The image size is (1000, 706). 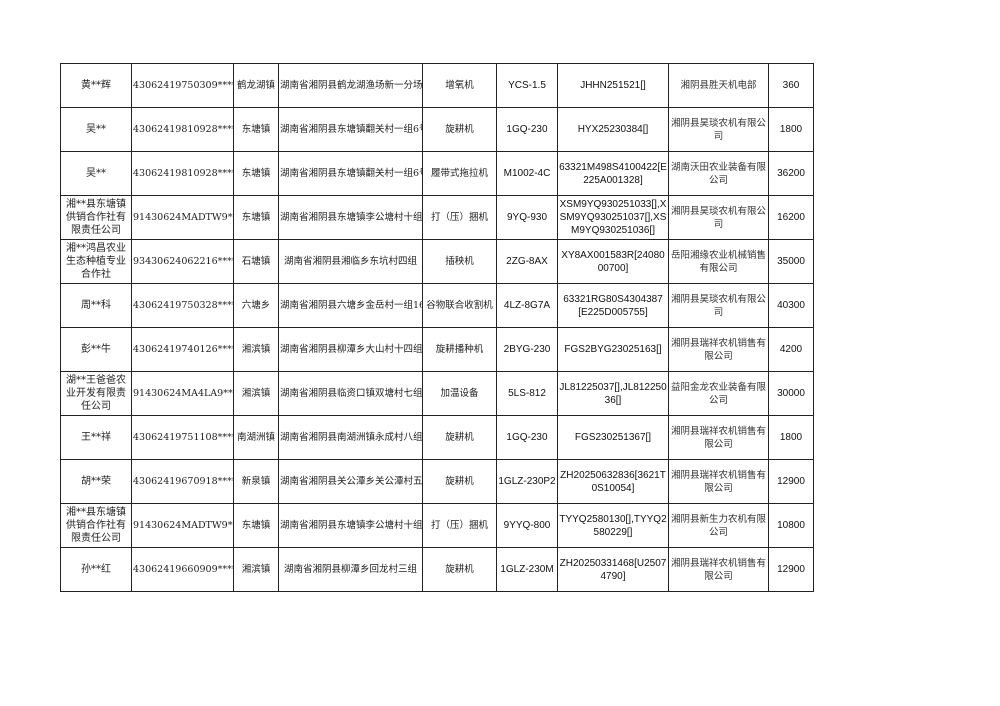 What do you see at coordinates (96, 393) in the screenshot?
I see `applicant-name: 湖**王爸爸农业开发有限责任公司` at bounding box center [96, 393].